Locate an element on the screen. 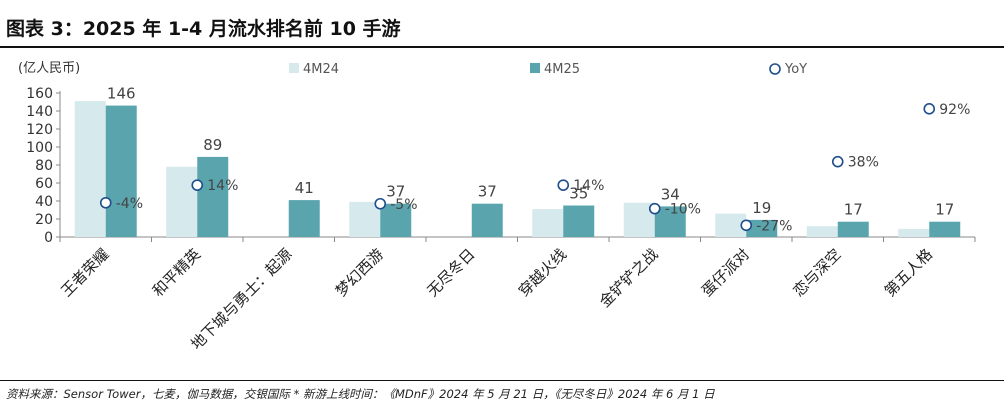  legend: 4M24 4M25 YoY is located at coordinates (548, 69).